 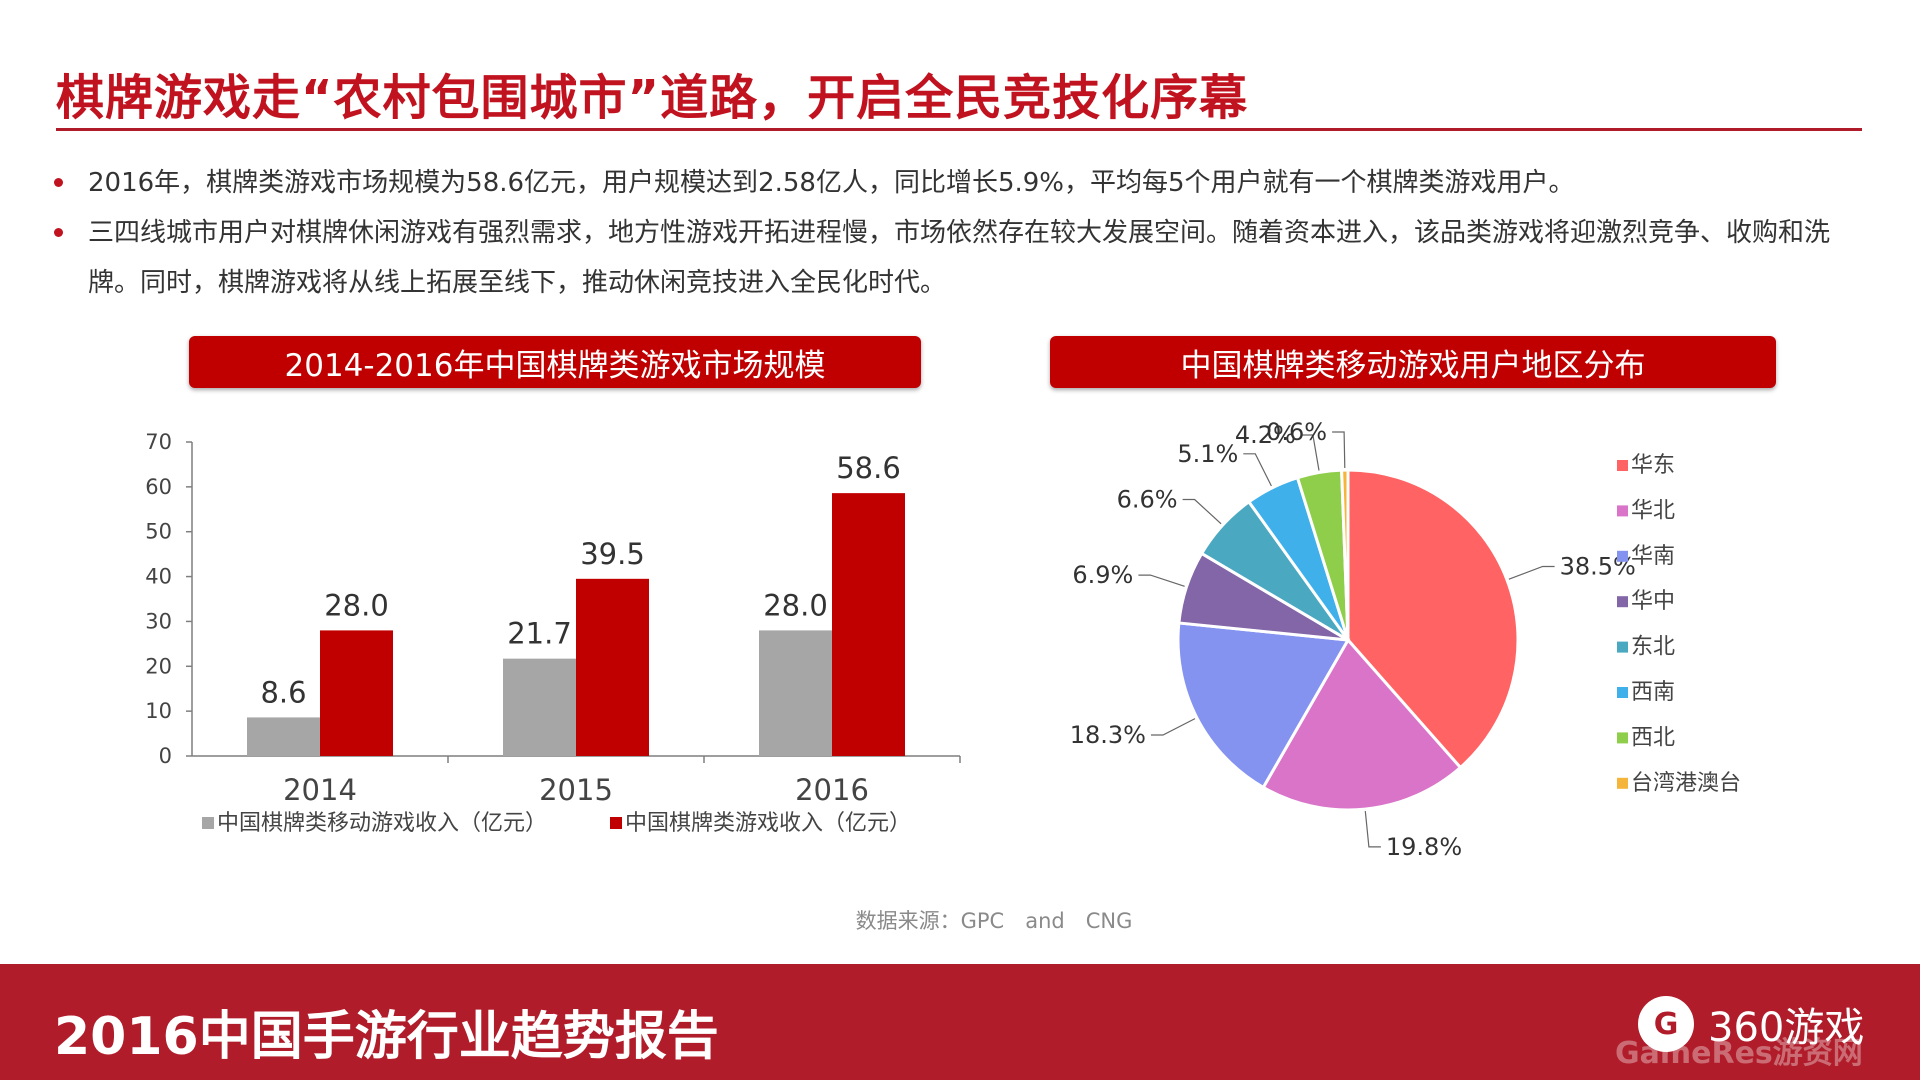 What do you see at coordinates (960, 1022) in the screenshot?
I see `footer-bar: 2016中国手游行业趋势报告 G 360游戏` at bounding box center [960, 1022].